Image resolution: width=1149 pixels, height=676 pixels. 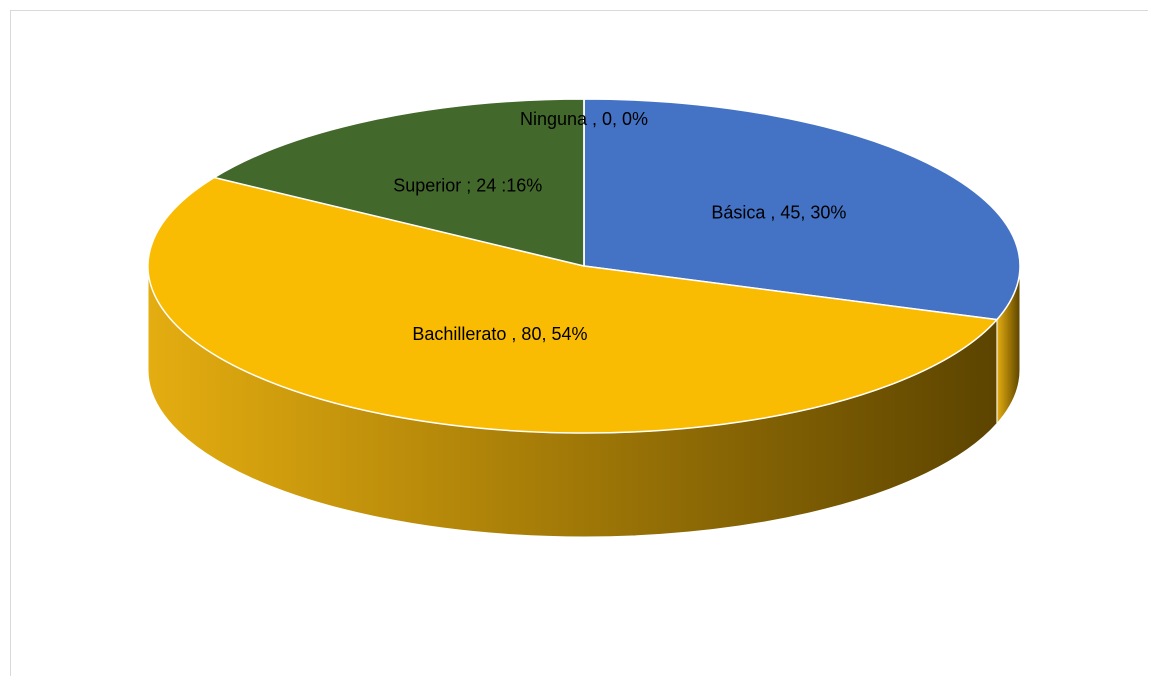 I want to click on data-label-ninguna: Ninguna , 0, 0%, so click(x=584, y=119).